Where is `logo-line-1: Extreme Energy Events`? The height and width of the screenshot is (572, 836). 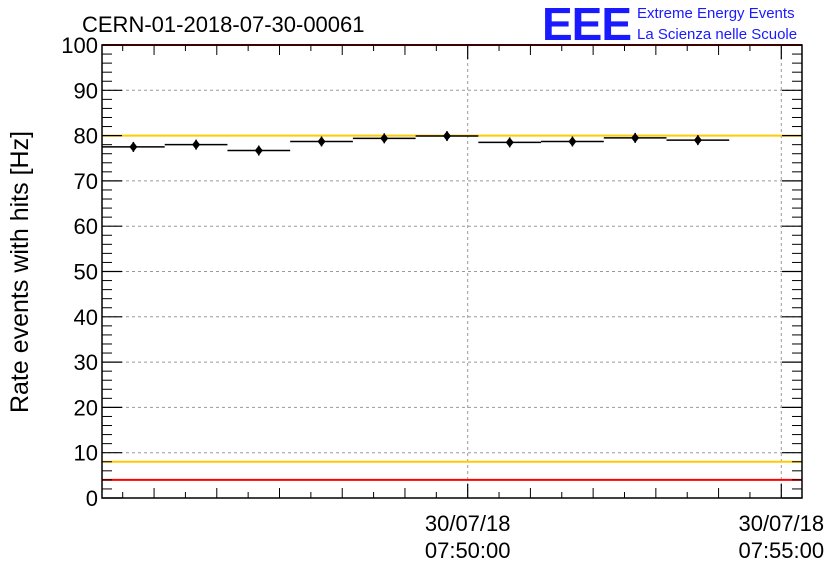
logo-line-1: Extreme Energy Events is located at coordinates (716, 13).